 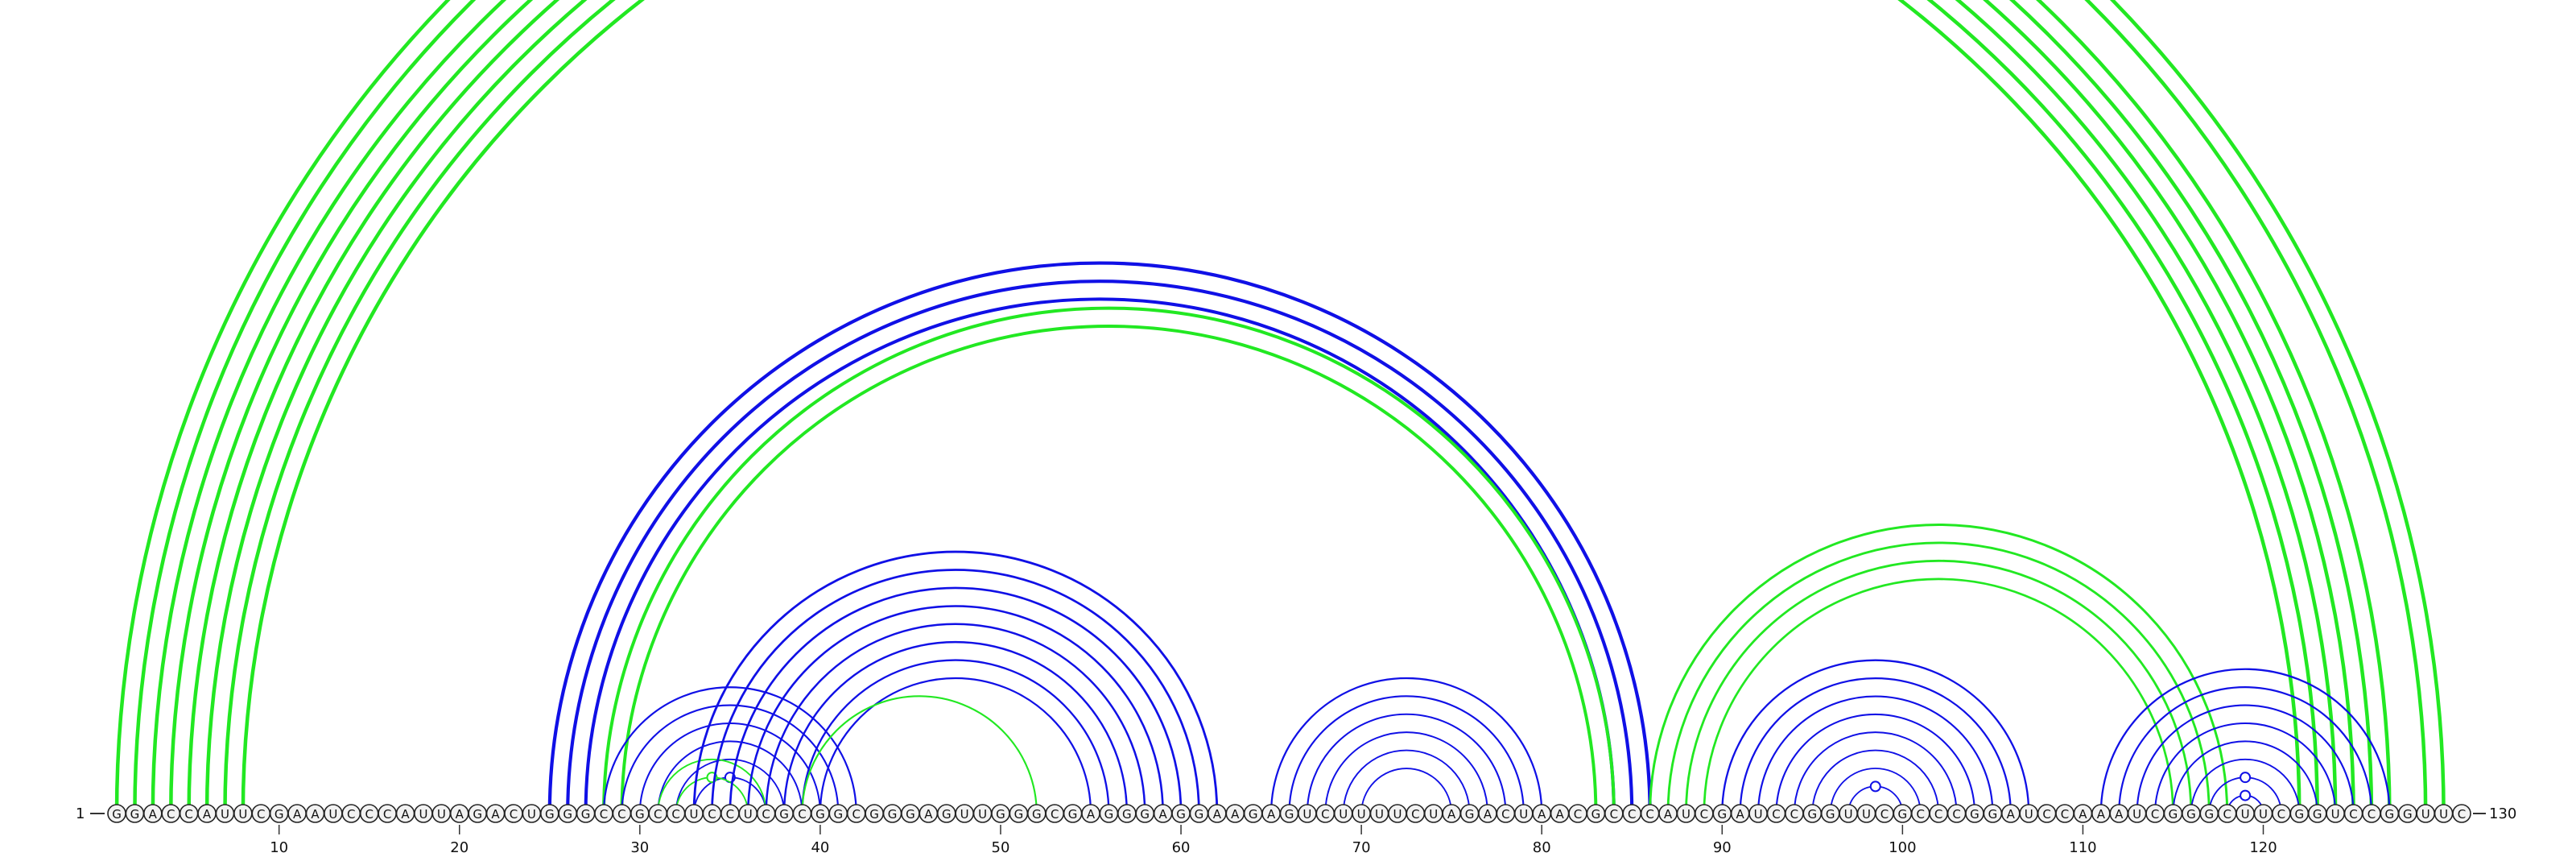 I want to click on blue-helix-b, so click(x=955, y=682).